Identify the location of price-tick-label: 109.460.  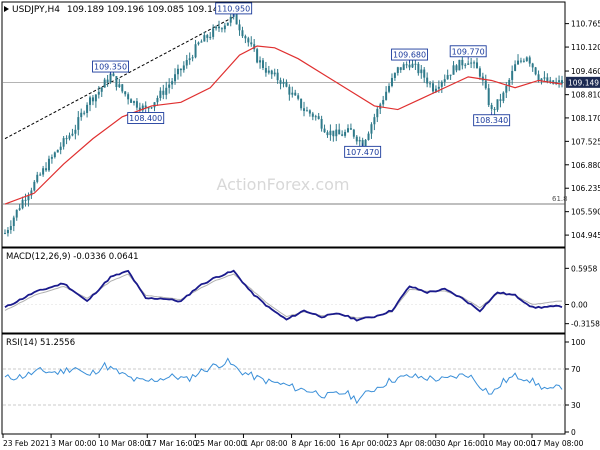
(585, 71).